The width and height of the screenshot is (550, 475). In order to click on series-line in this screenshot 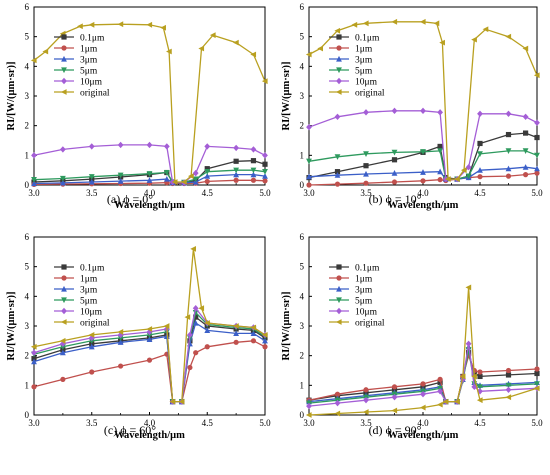, I will do `click(423, 351)`.